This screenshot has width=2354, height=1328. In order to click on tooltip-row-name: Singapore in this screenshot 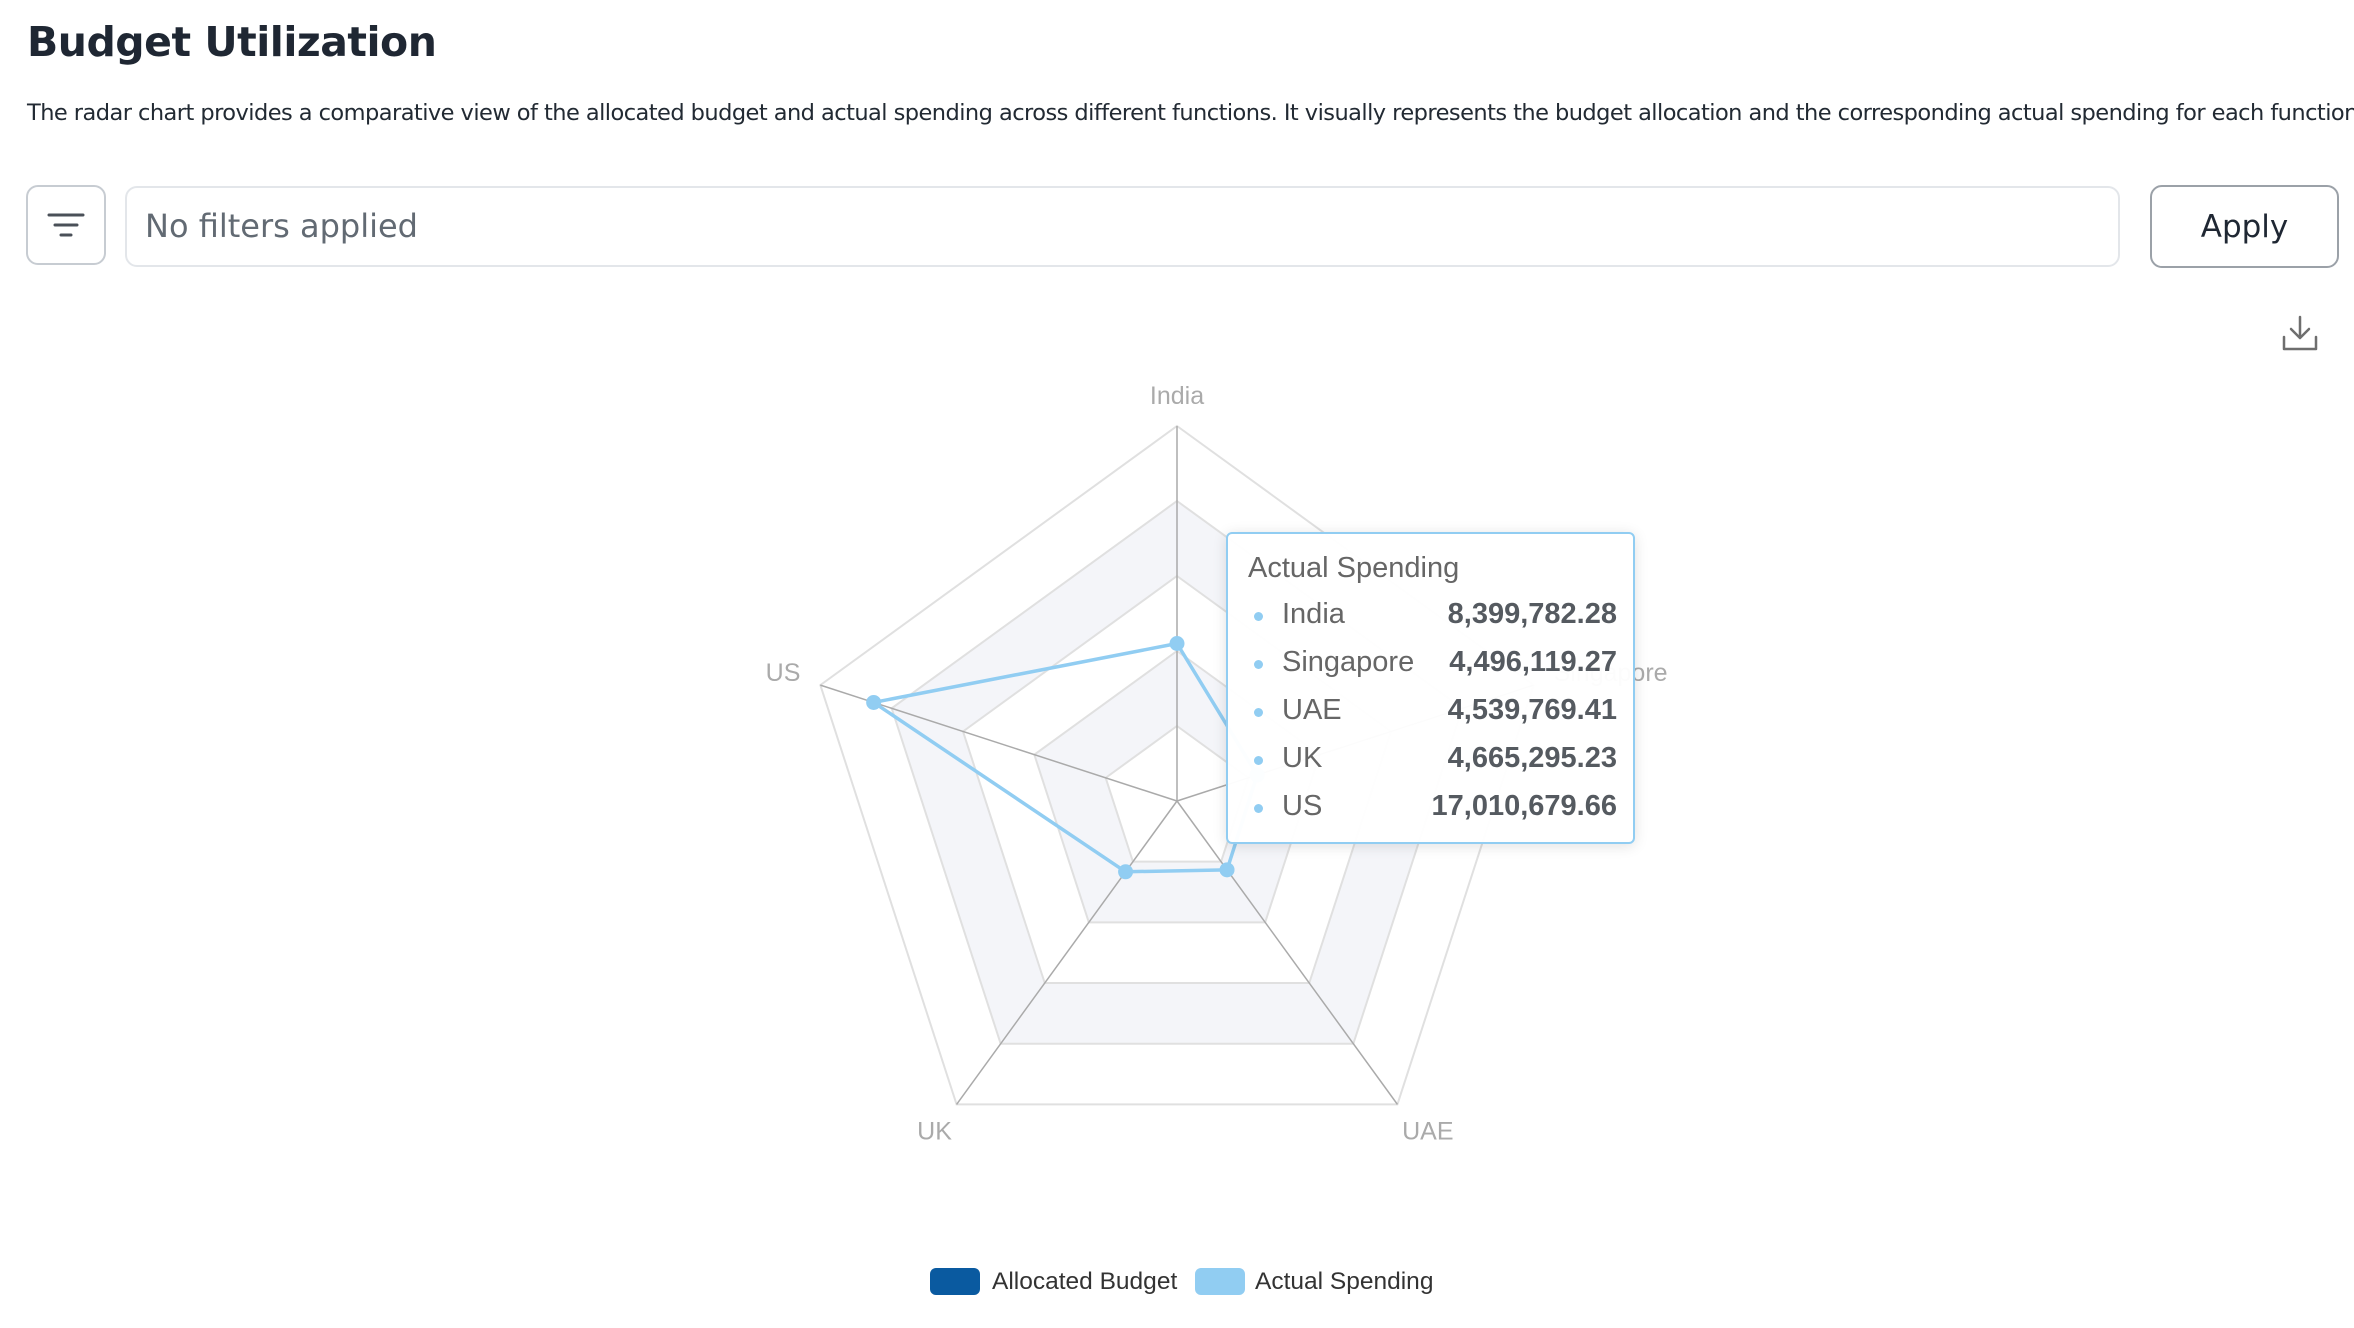, I will do `click(1348, 662)`.